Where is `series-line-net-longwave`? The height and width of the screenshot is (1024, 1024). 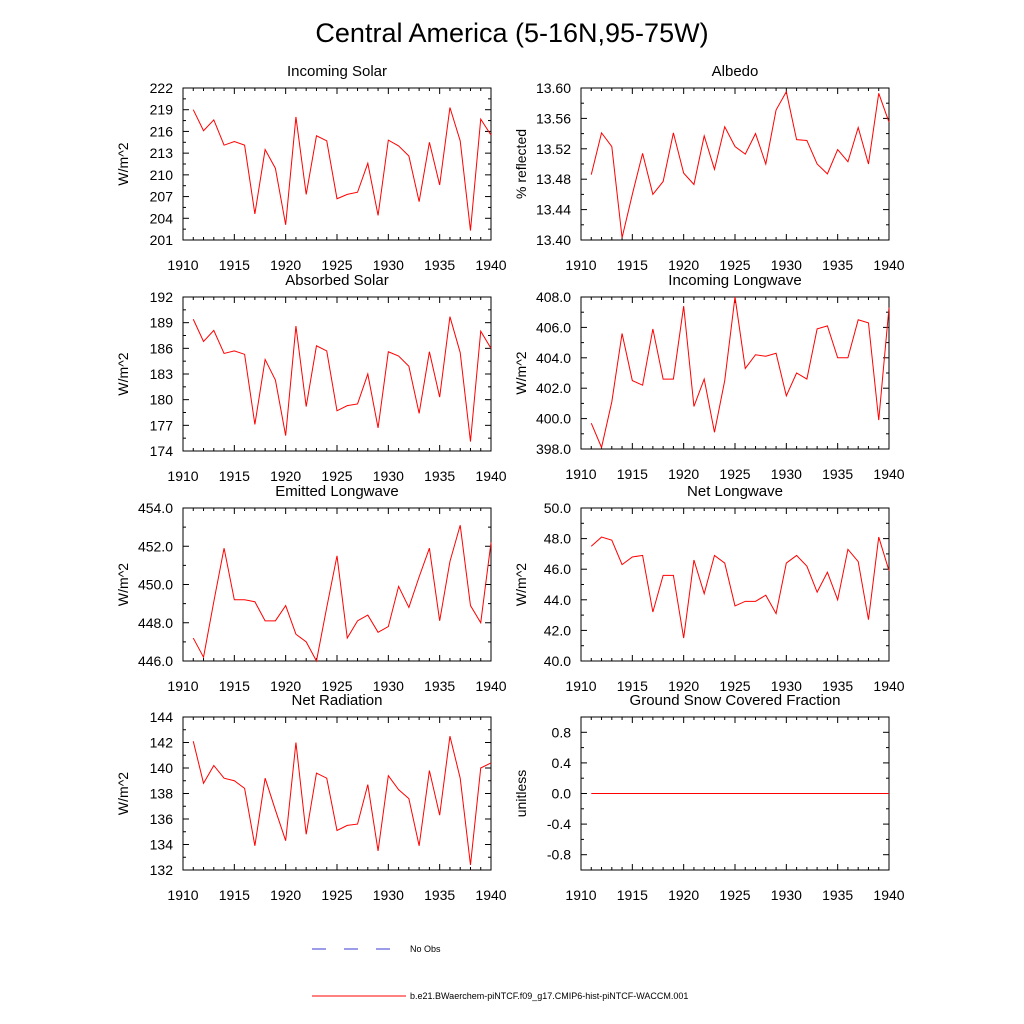
series-line-net-longwave is located at coordinates (740, 587).